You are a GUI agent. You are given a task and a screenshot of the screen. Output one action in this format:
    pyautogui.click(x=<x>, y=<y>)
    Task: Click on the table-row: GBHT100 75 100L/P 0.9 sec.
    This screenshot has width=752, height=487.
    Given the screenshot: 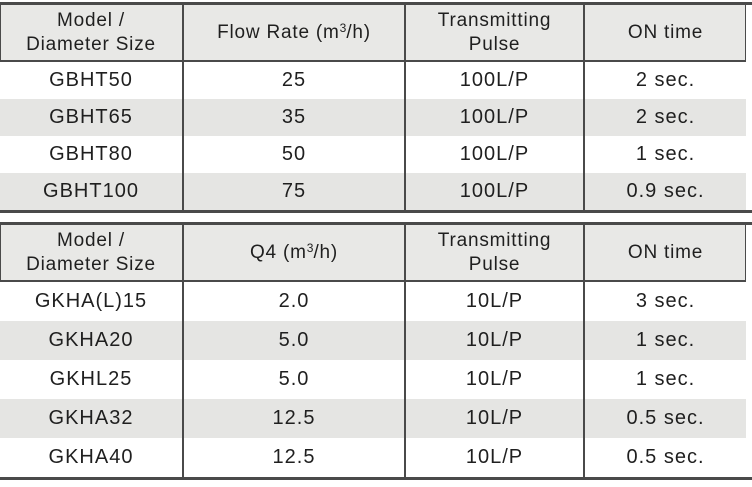 What is the action you would take?
    pyautogui.click(x=373, y=191)
    